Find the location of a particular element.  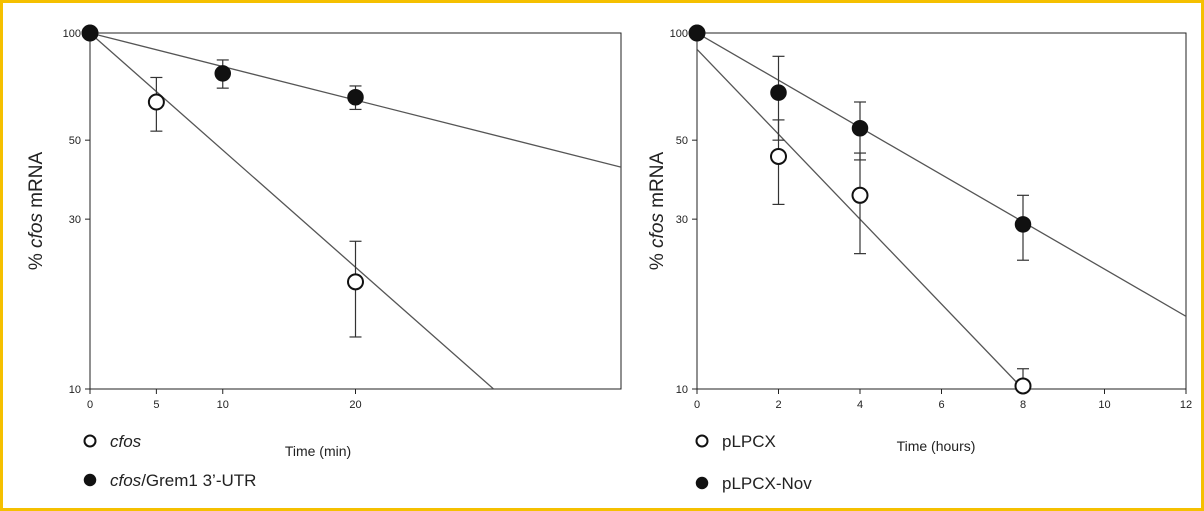

legend-label-2: pLPCX-Nov is located at coordinates (767, 483).